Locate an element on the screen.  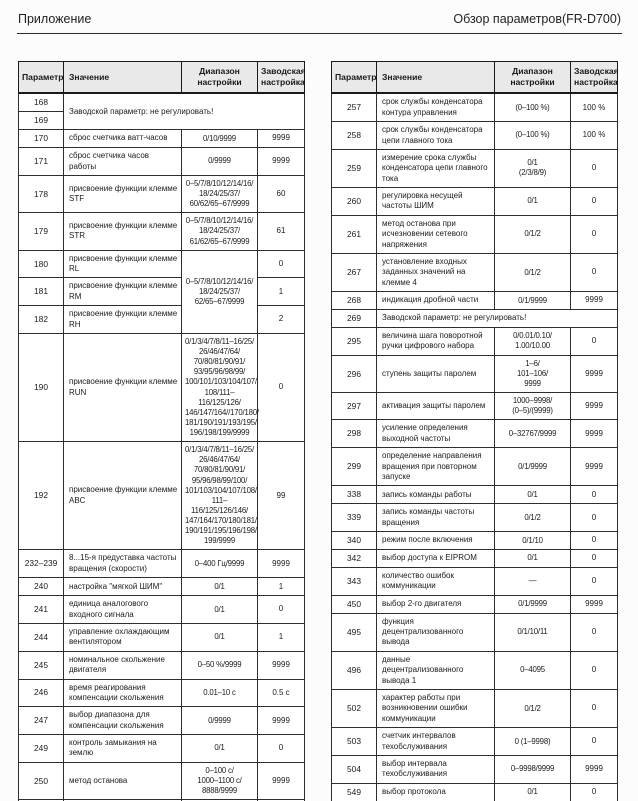
table-row: 249 контроль замыкания на землю 0/1 0 is located at coordinates (161, 748).